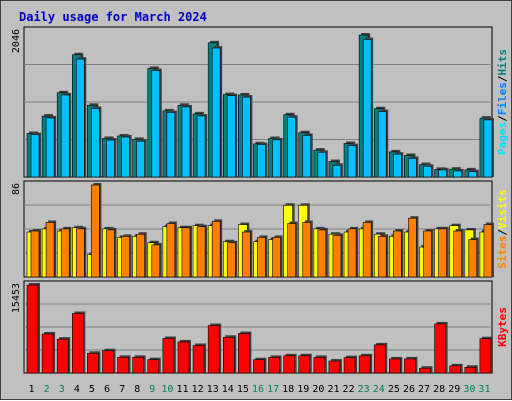  Describe the element at coordinates (16, 298) in the screenshot. I see `ymax-label-kbytes: 15453` at that location.